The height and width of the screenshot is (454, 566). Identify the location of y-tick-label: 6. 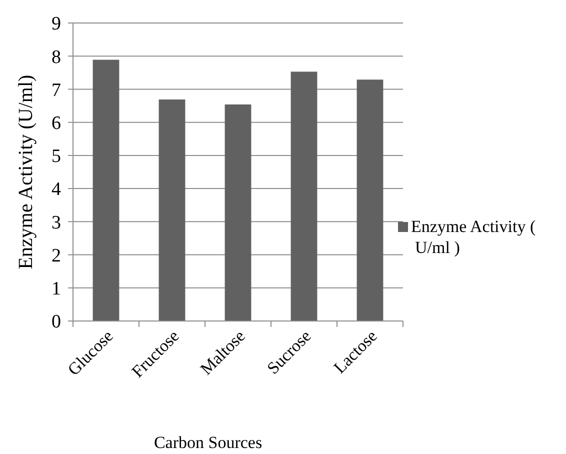
(56, 123).